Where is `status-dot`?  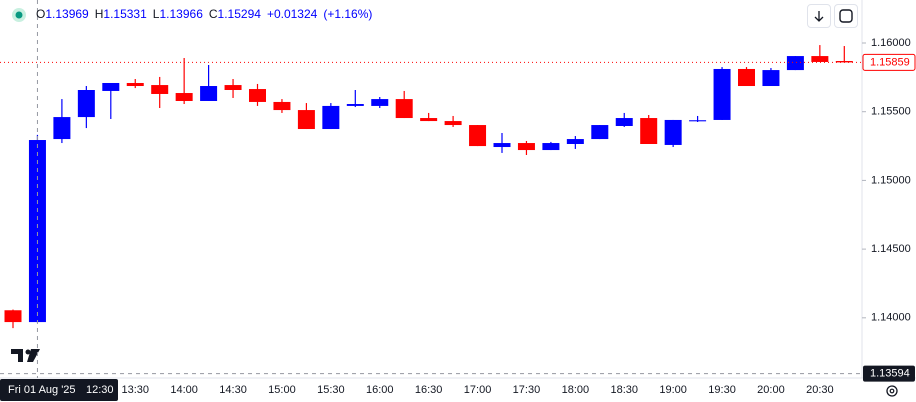
status-dot is located at coordinates (19, 15).